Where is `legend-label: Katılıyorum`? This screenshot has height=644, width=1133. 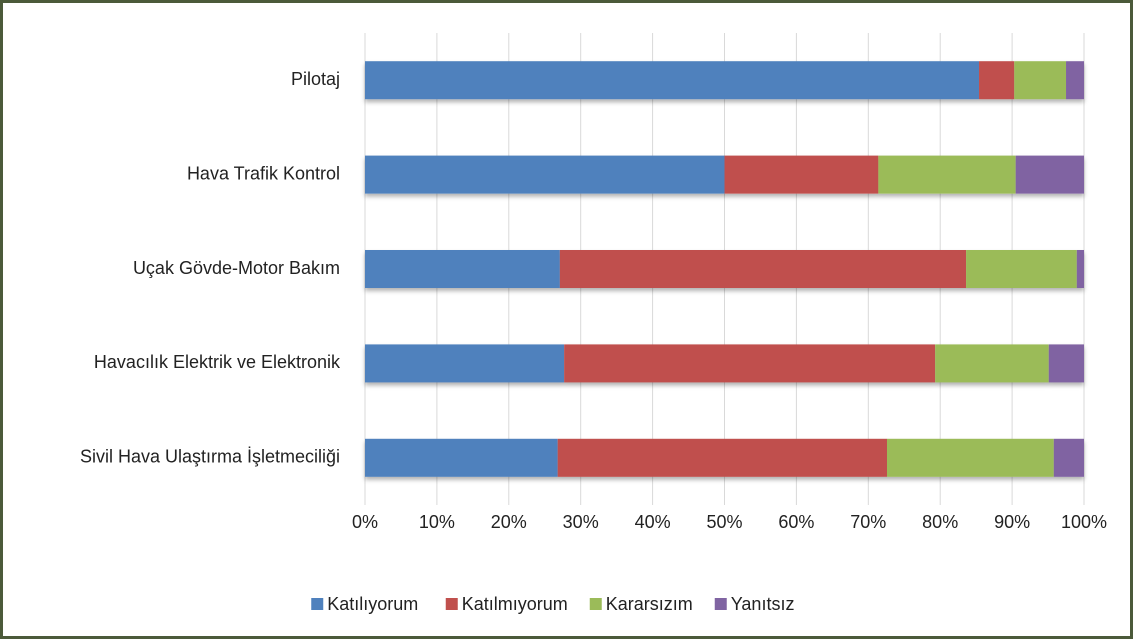
legend-label: Katılıyorum is located at coordinates (372, 604).